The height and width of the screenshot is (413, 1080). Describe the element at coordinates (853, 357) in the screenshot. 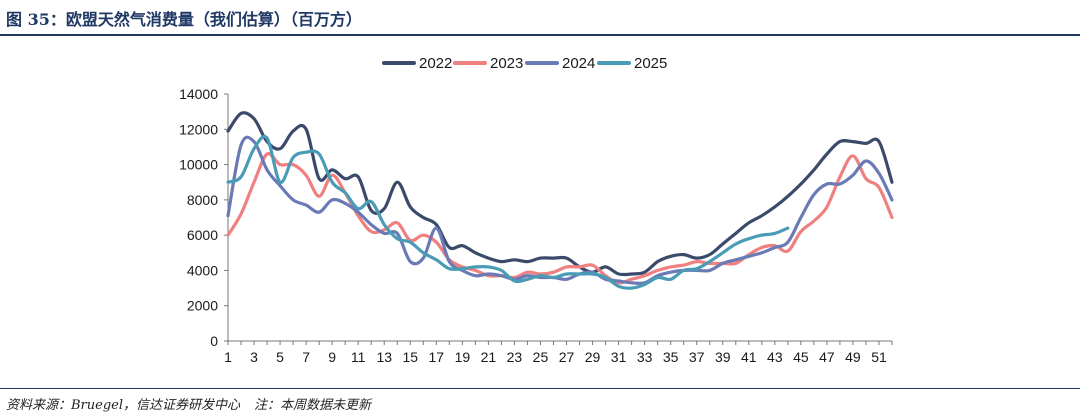

I see `x-tick-label: 49` at that location.